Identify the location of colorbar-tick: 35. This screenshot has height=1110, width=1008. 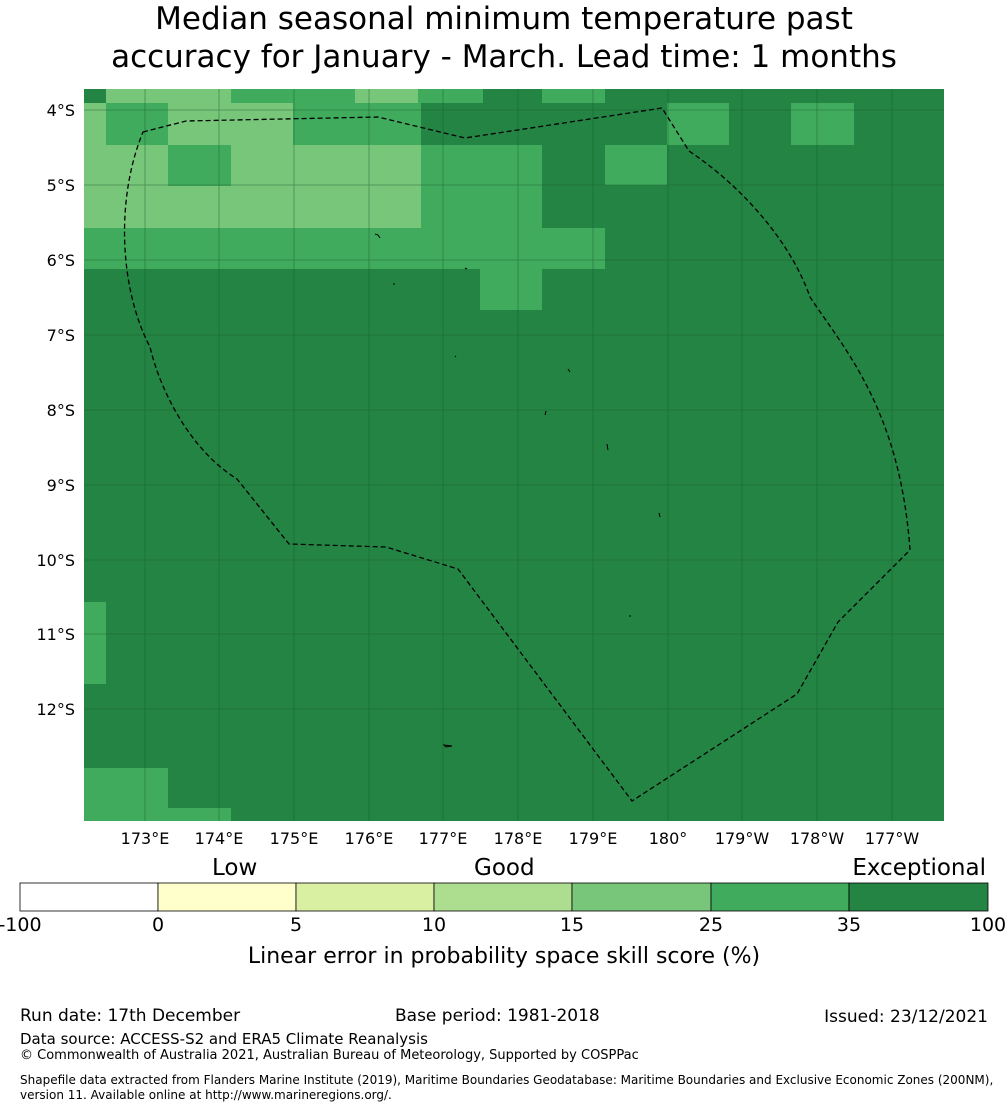
(849, 925).